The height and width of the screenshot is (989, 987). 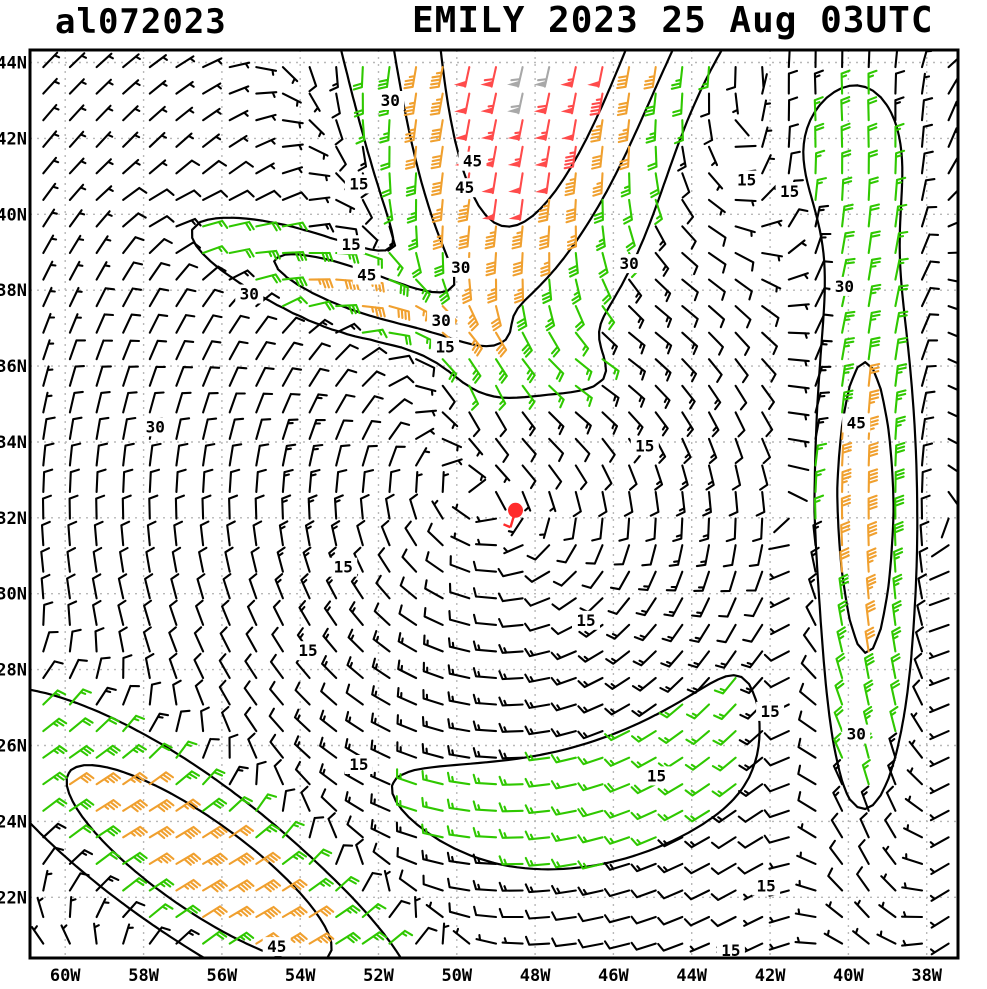 I want to click on lon-tick-label: 48W, so click(x=535, y=976).